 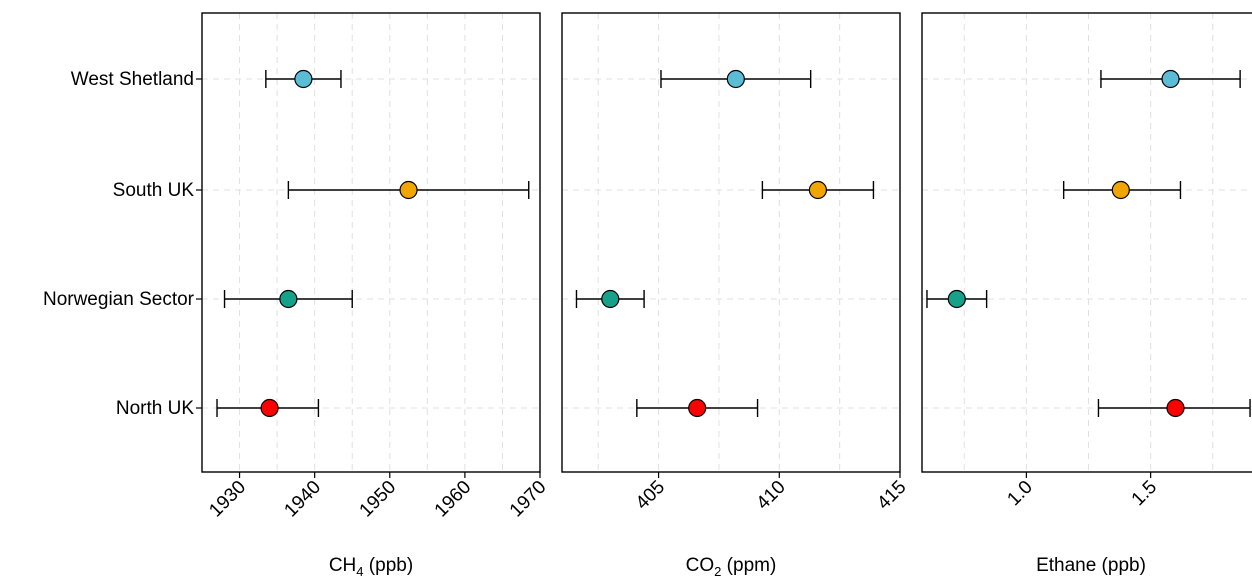 I want to click on x-tick-label: 1930, so click(x=227, y=499).